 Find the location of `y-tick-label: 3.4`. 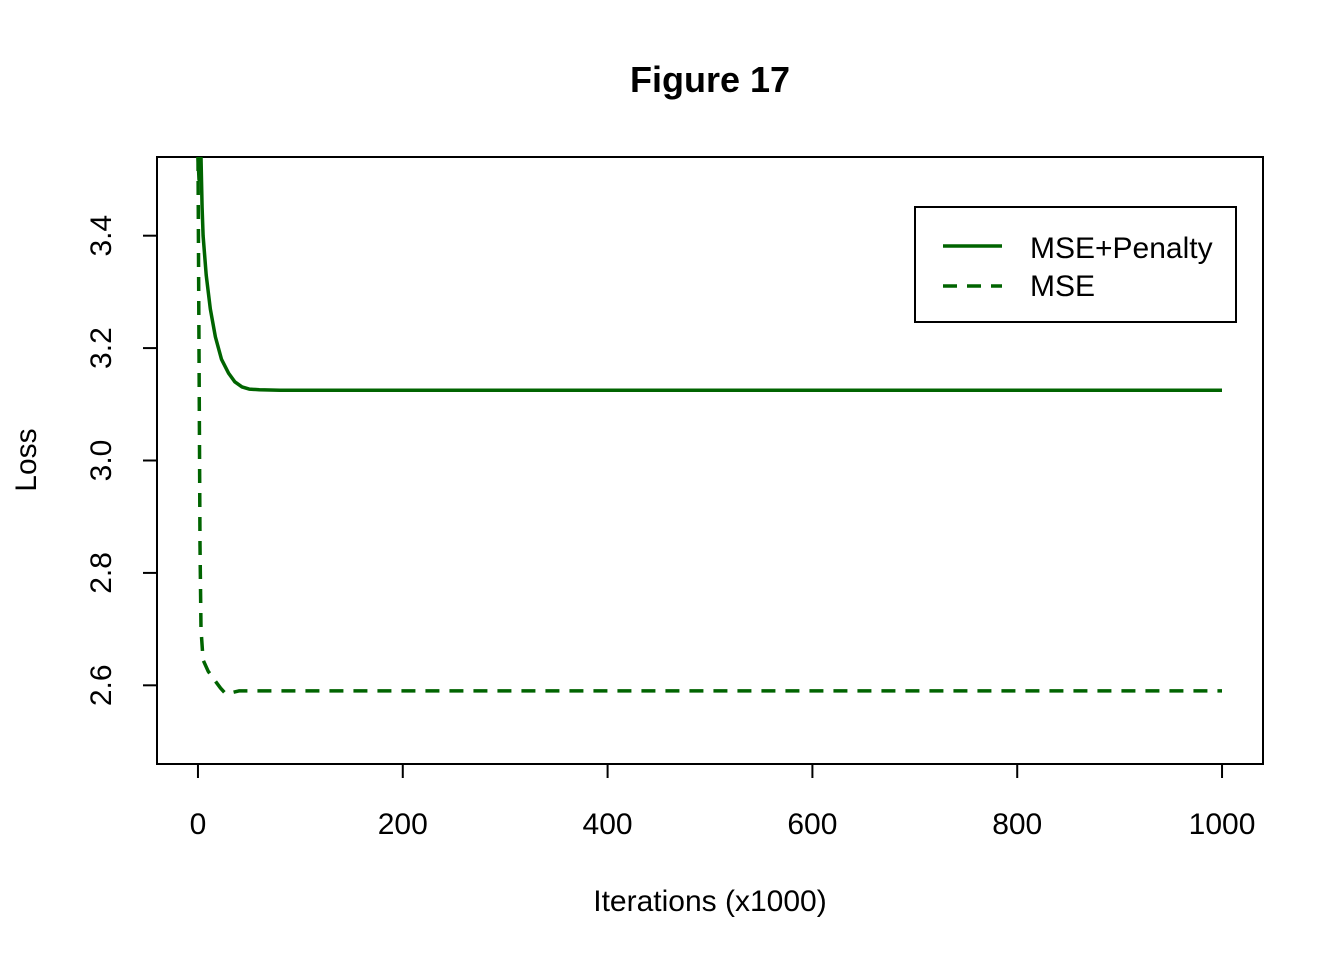

y-tick-label: 3.4 is located at coordinates (101, 236).